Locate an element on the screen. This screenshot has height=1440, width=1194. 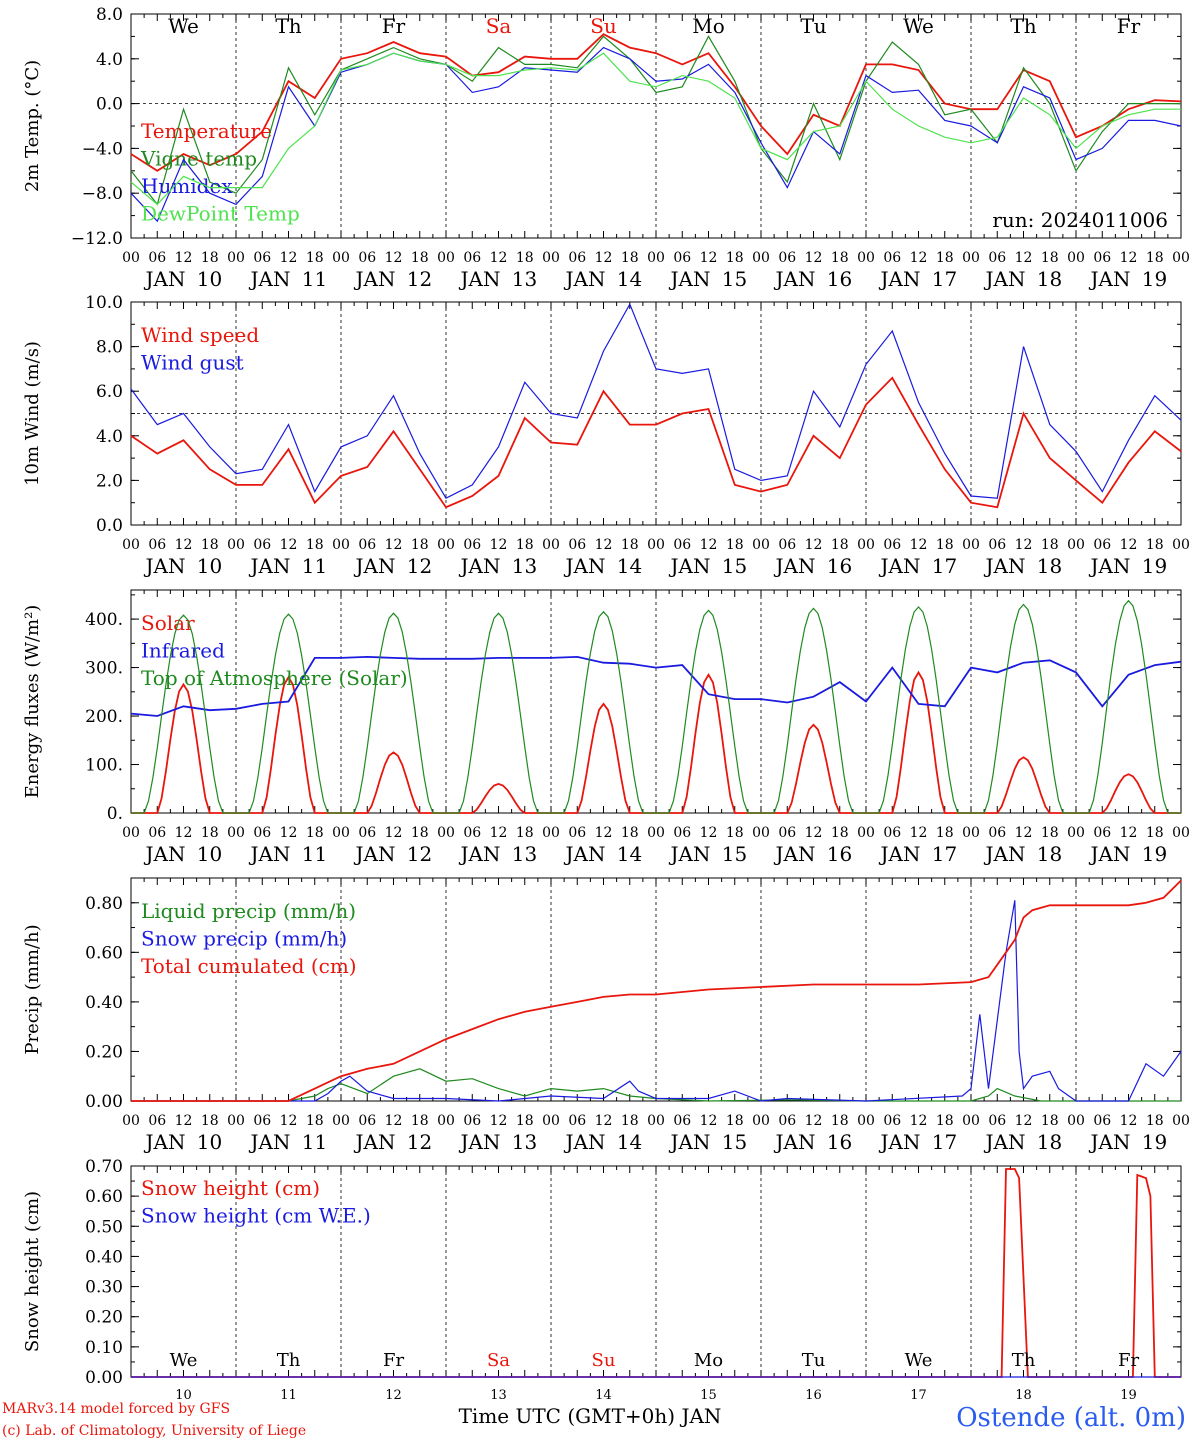
weekday-label-top: Th is located at coordinates (288, 26).